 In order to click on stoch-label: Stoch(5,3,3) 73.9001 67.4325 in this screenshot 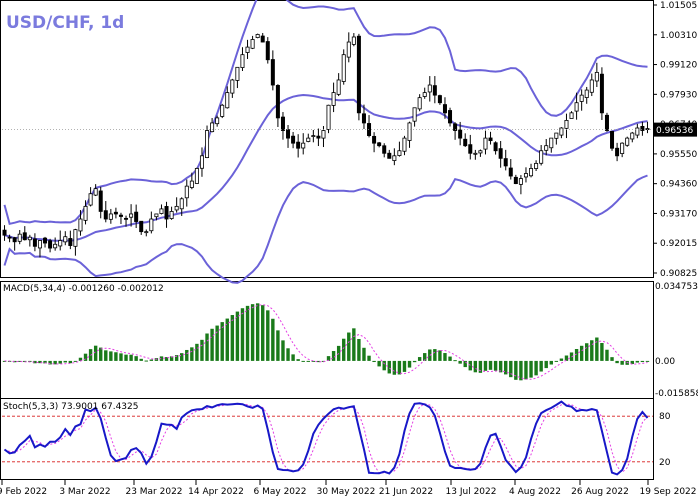, I will do `click(70, 407)`.